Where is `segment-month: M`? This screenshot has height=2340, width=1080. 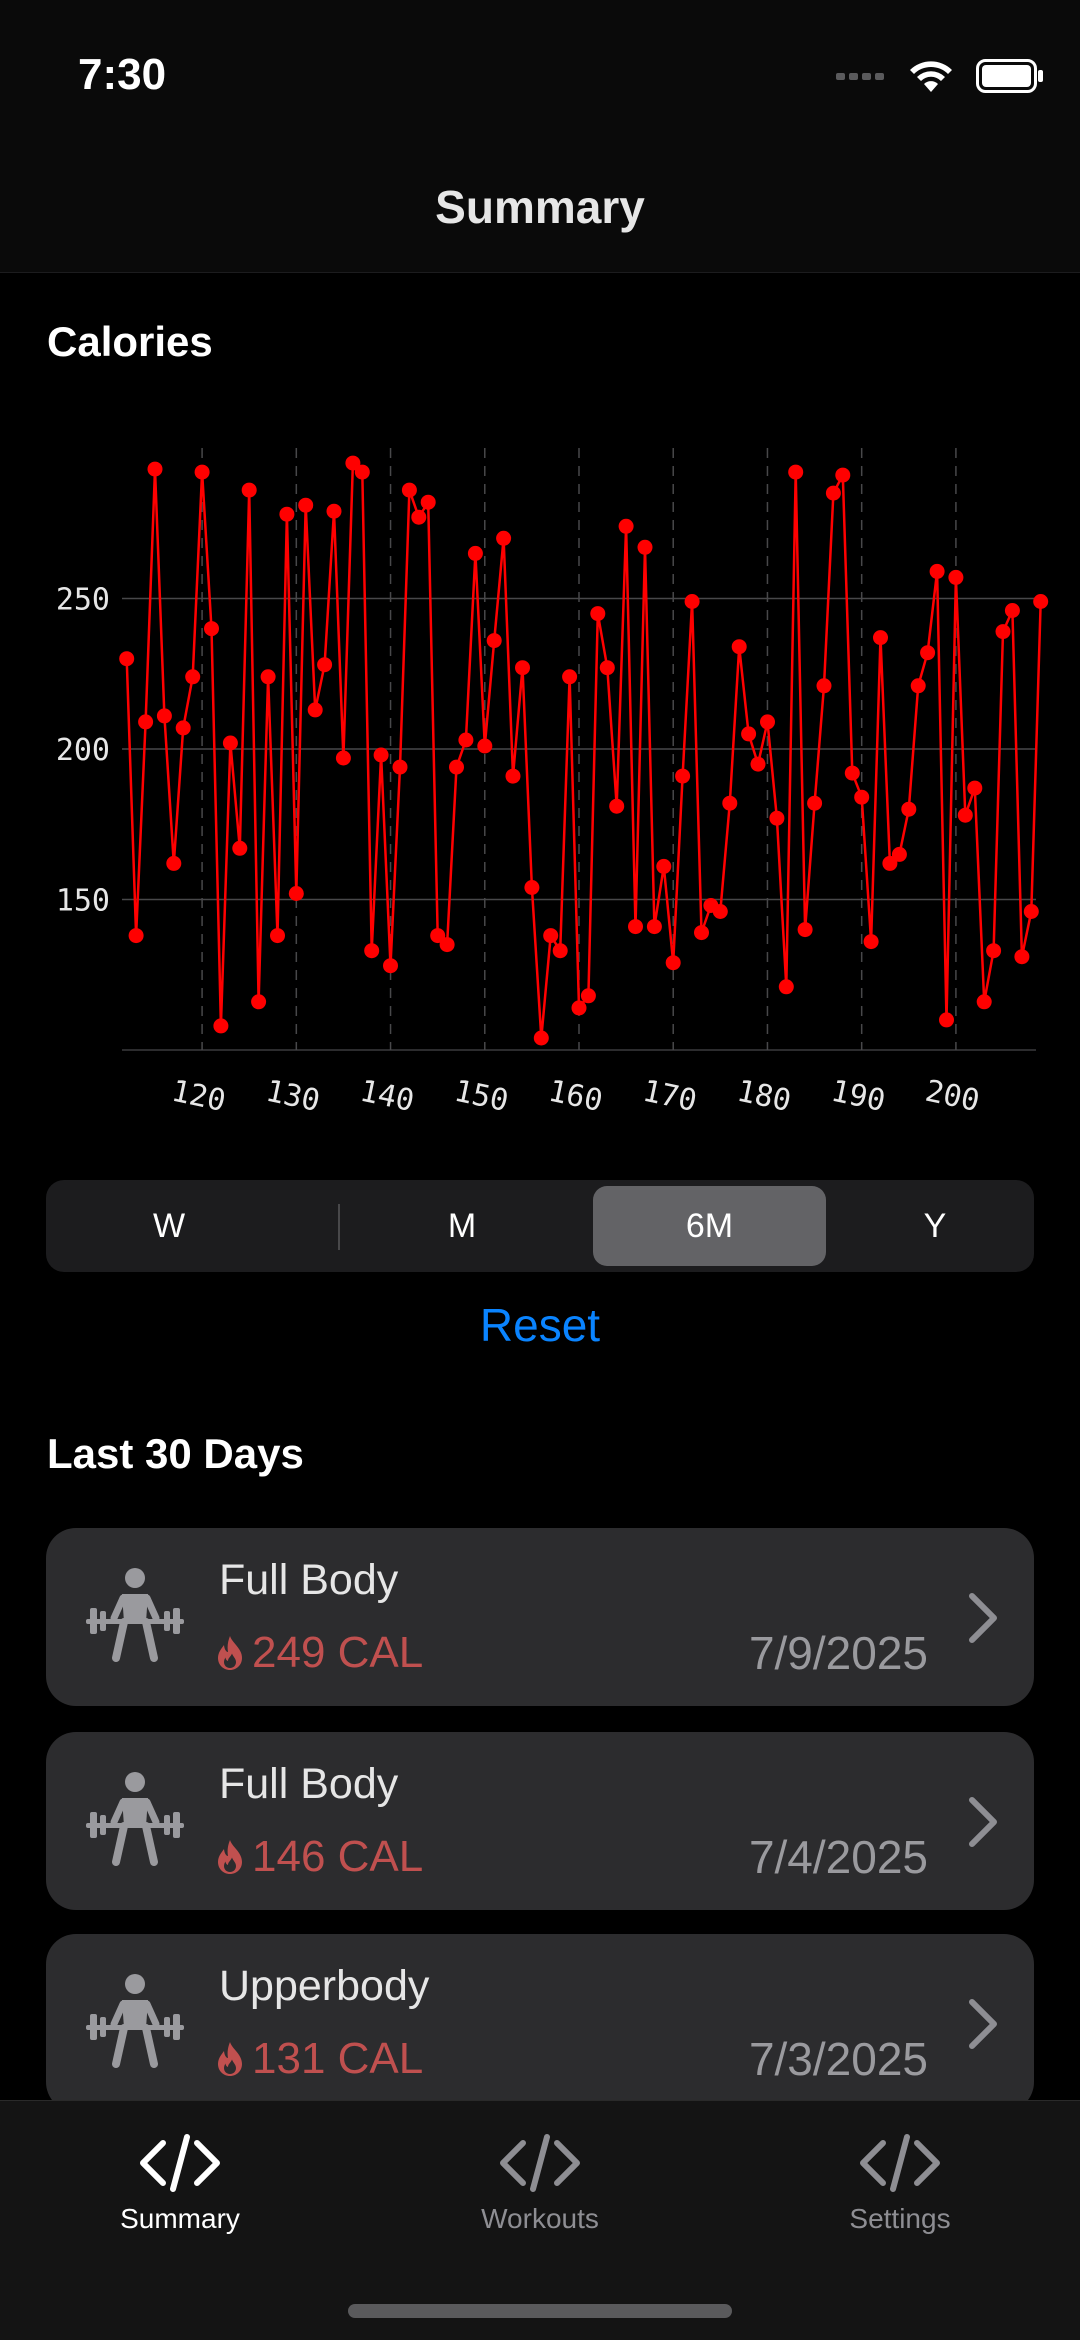 segment-month: M is located at coordinates (462, 1225).